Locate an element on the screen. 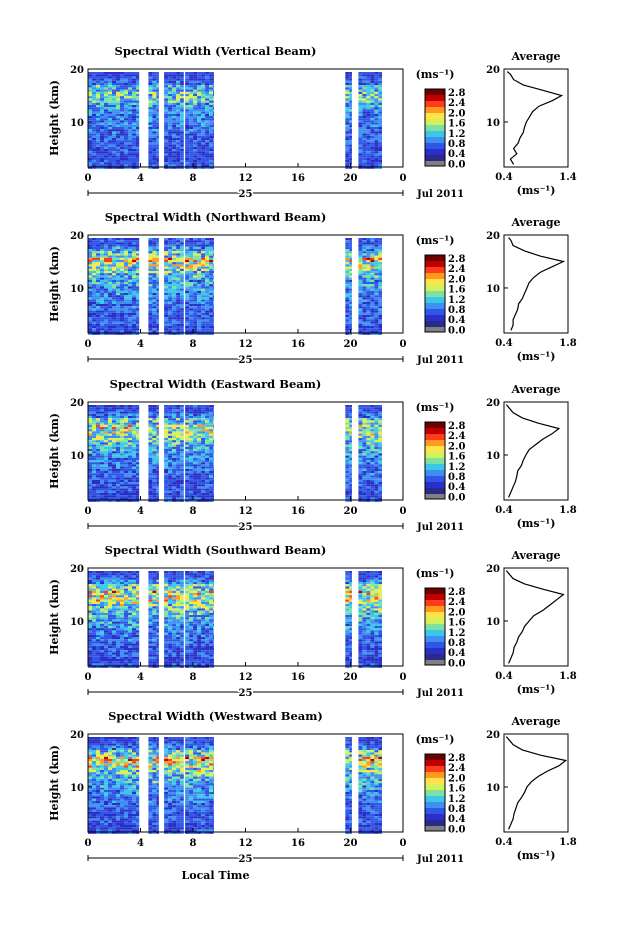 Image resolution: width=624 pixels, height=933 pixels. average-x-tick-label: 1.4 is located at coordinates (567, 177).